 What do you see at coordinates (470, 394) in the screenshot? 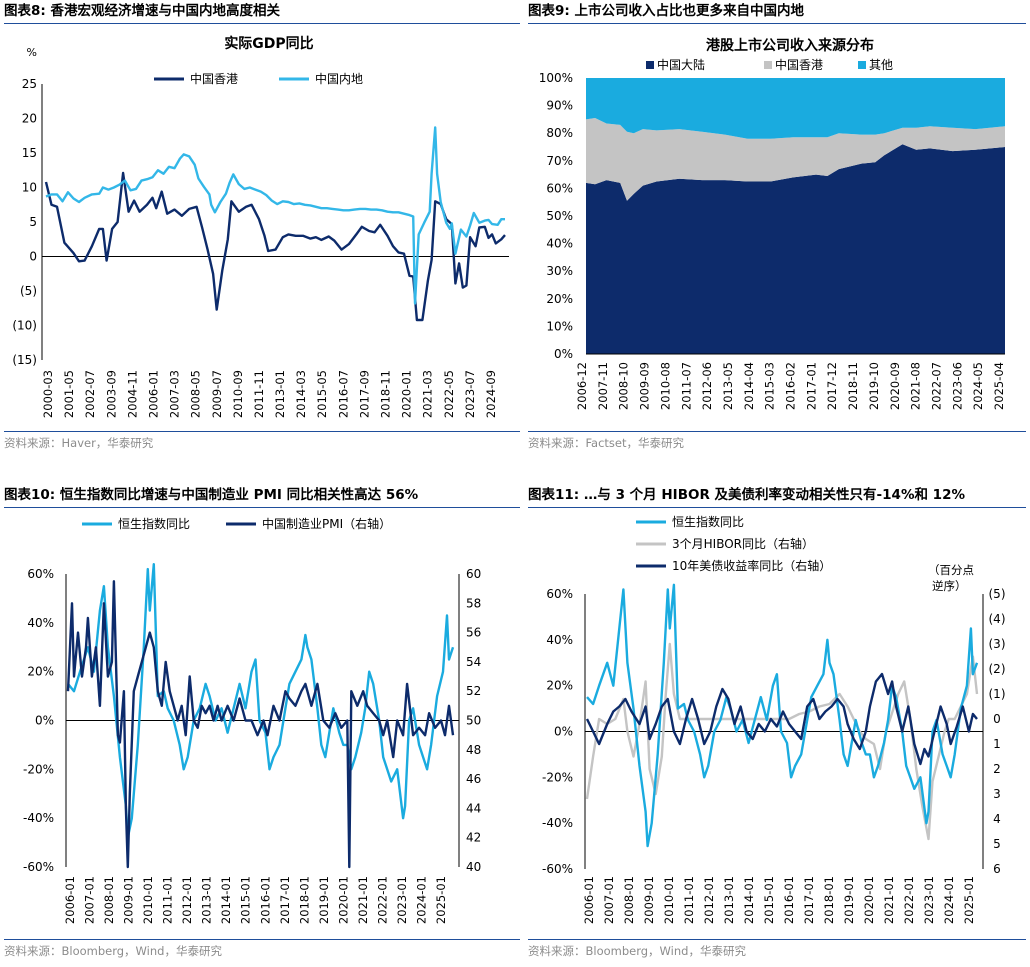
I see `x-tick-label: 2023-07` at bounding box center [470, 394].